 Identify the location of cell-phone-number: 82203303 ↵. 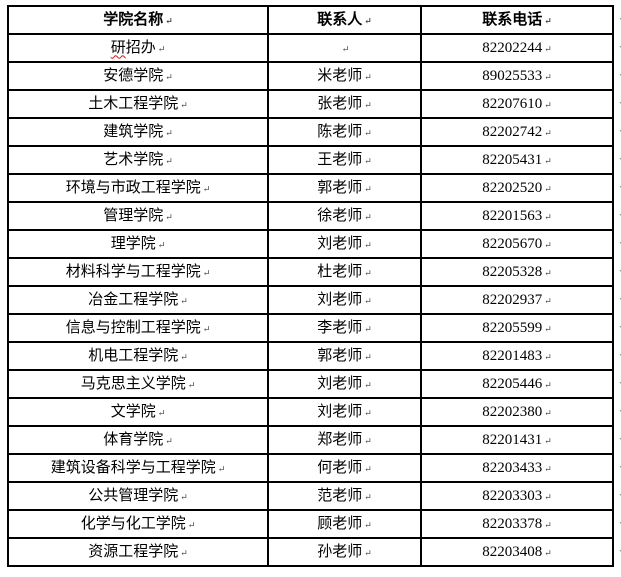
(517, 496).